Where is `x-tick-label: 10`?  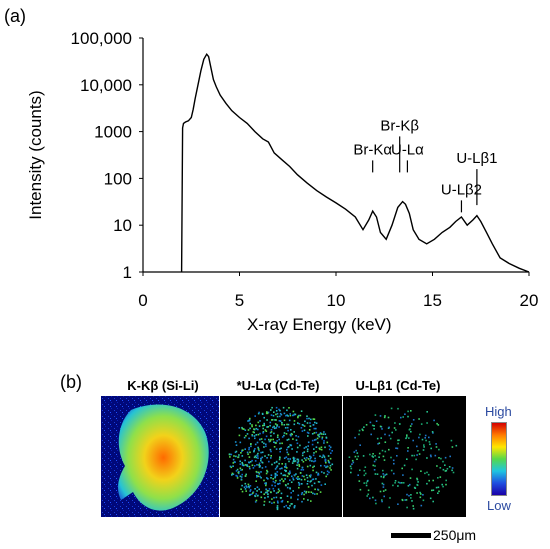 x-tick-label: 10 is located at coordinates (336, 300).